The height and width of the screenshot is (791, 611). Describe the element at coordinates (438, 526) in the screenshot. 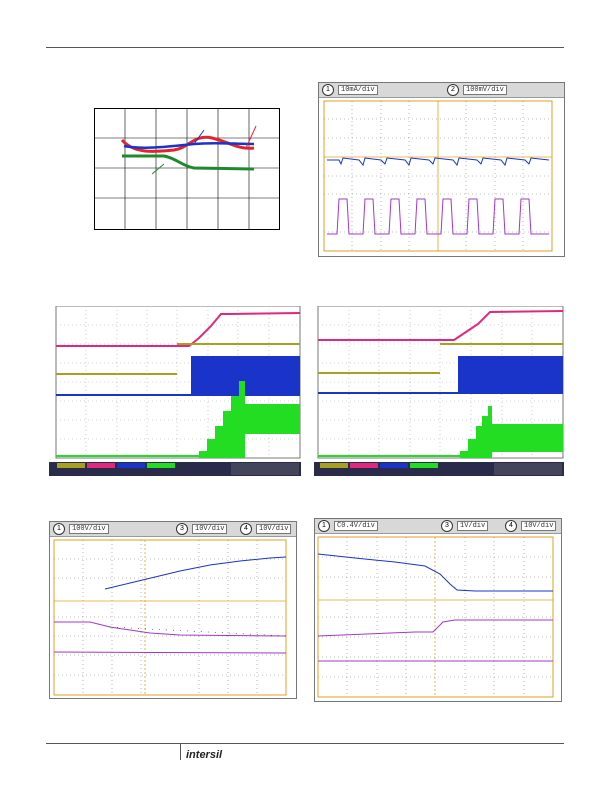

I see `channel-bar: 1 C0.4V/div 3 1V/div 4 10V/div` at that location.